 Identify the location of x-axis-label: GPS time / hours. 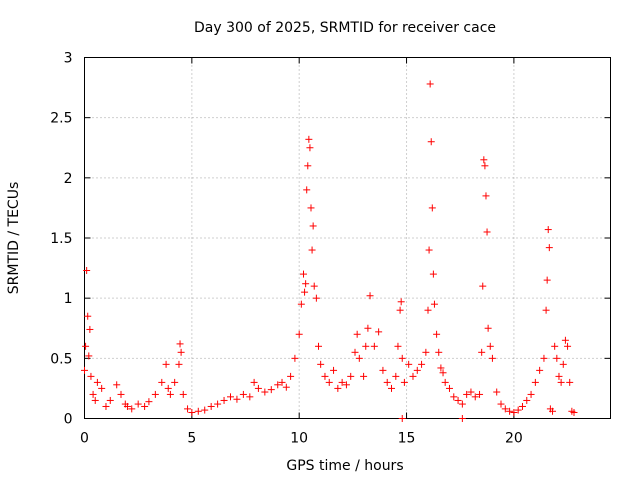
(344, 466).